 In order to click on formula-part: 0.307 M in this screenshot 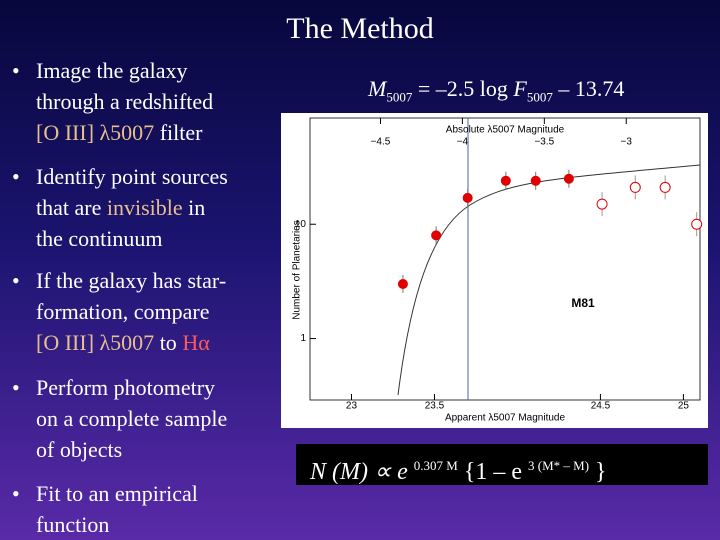, I will do `click(435, 465)`.